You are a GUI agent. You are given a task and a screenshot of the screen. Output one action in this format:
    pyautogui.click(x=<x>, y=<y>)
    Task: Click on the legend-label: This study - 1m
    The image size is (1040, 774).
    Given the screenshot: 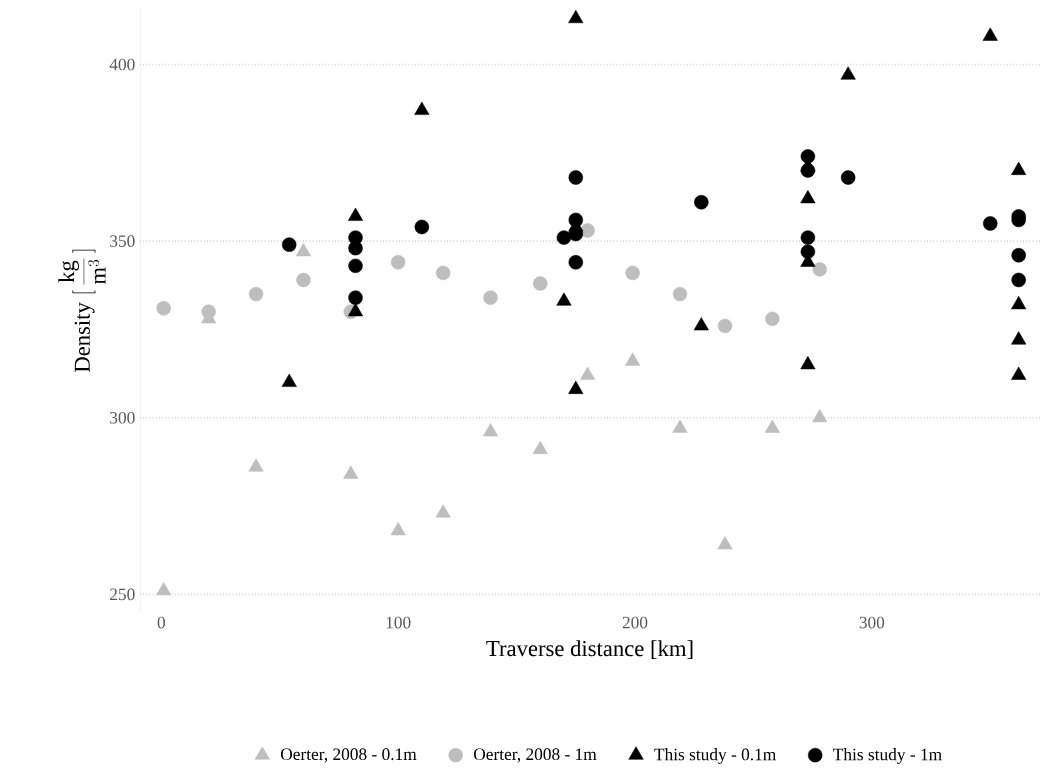 What is the action you would take?
    pyautogui.click(x=887, y=756)
    